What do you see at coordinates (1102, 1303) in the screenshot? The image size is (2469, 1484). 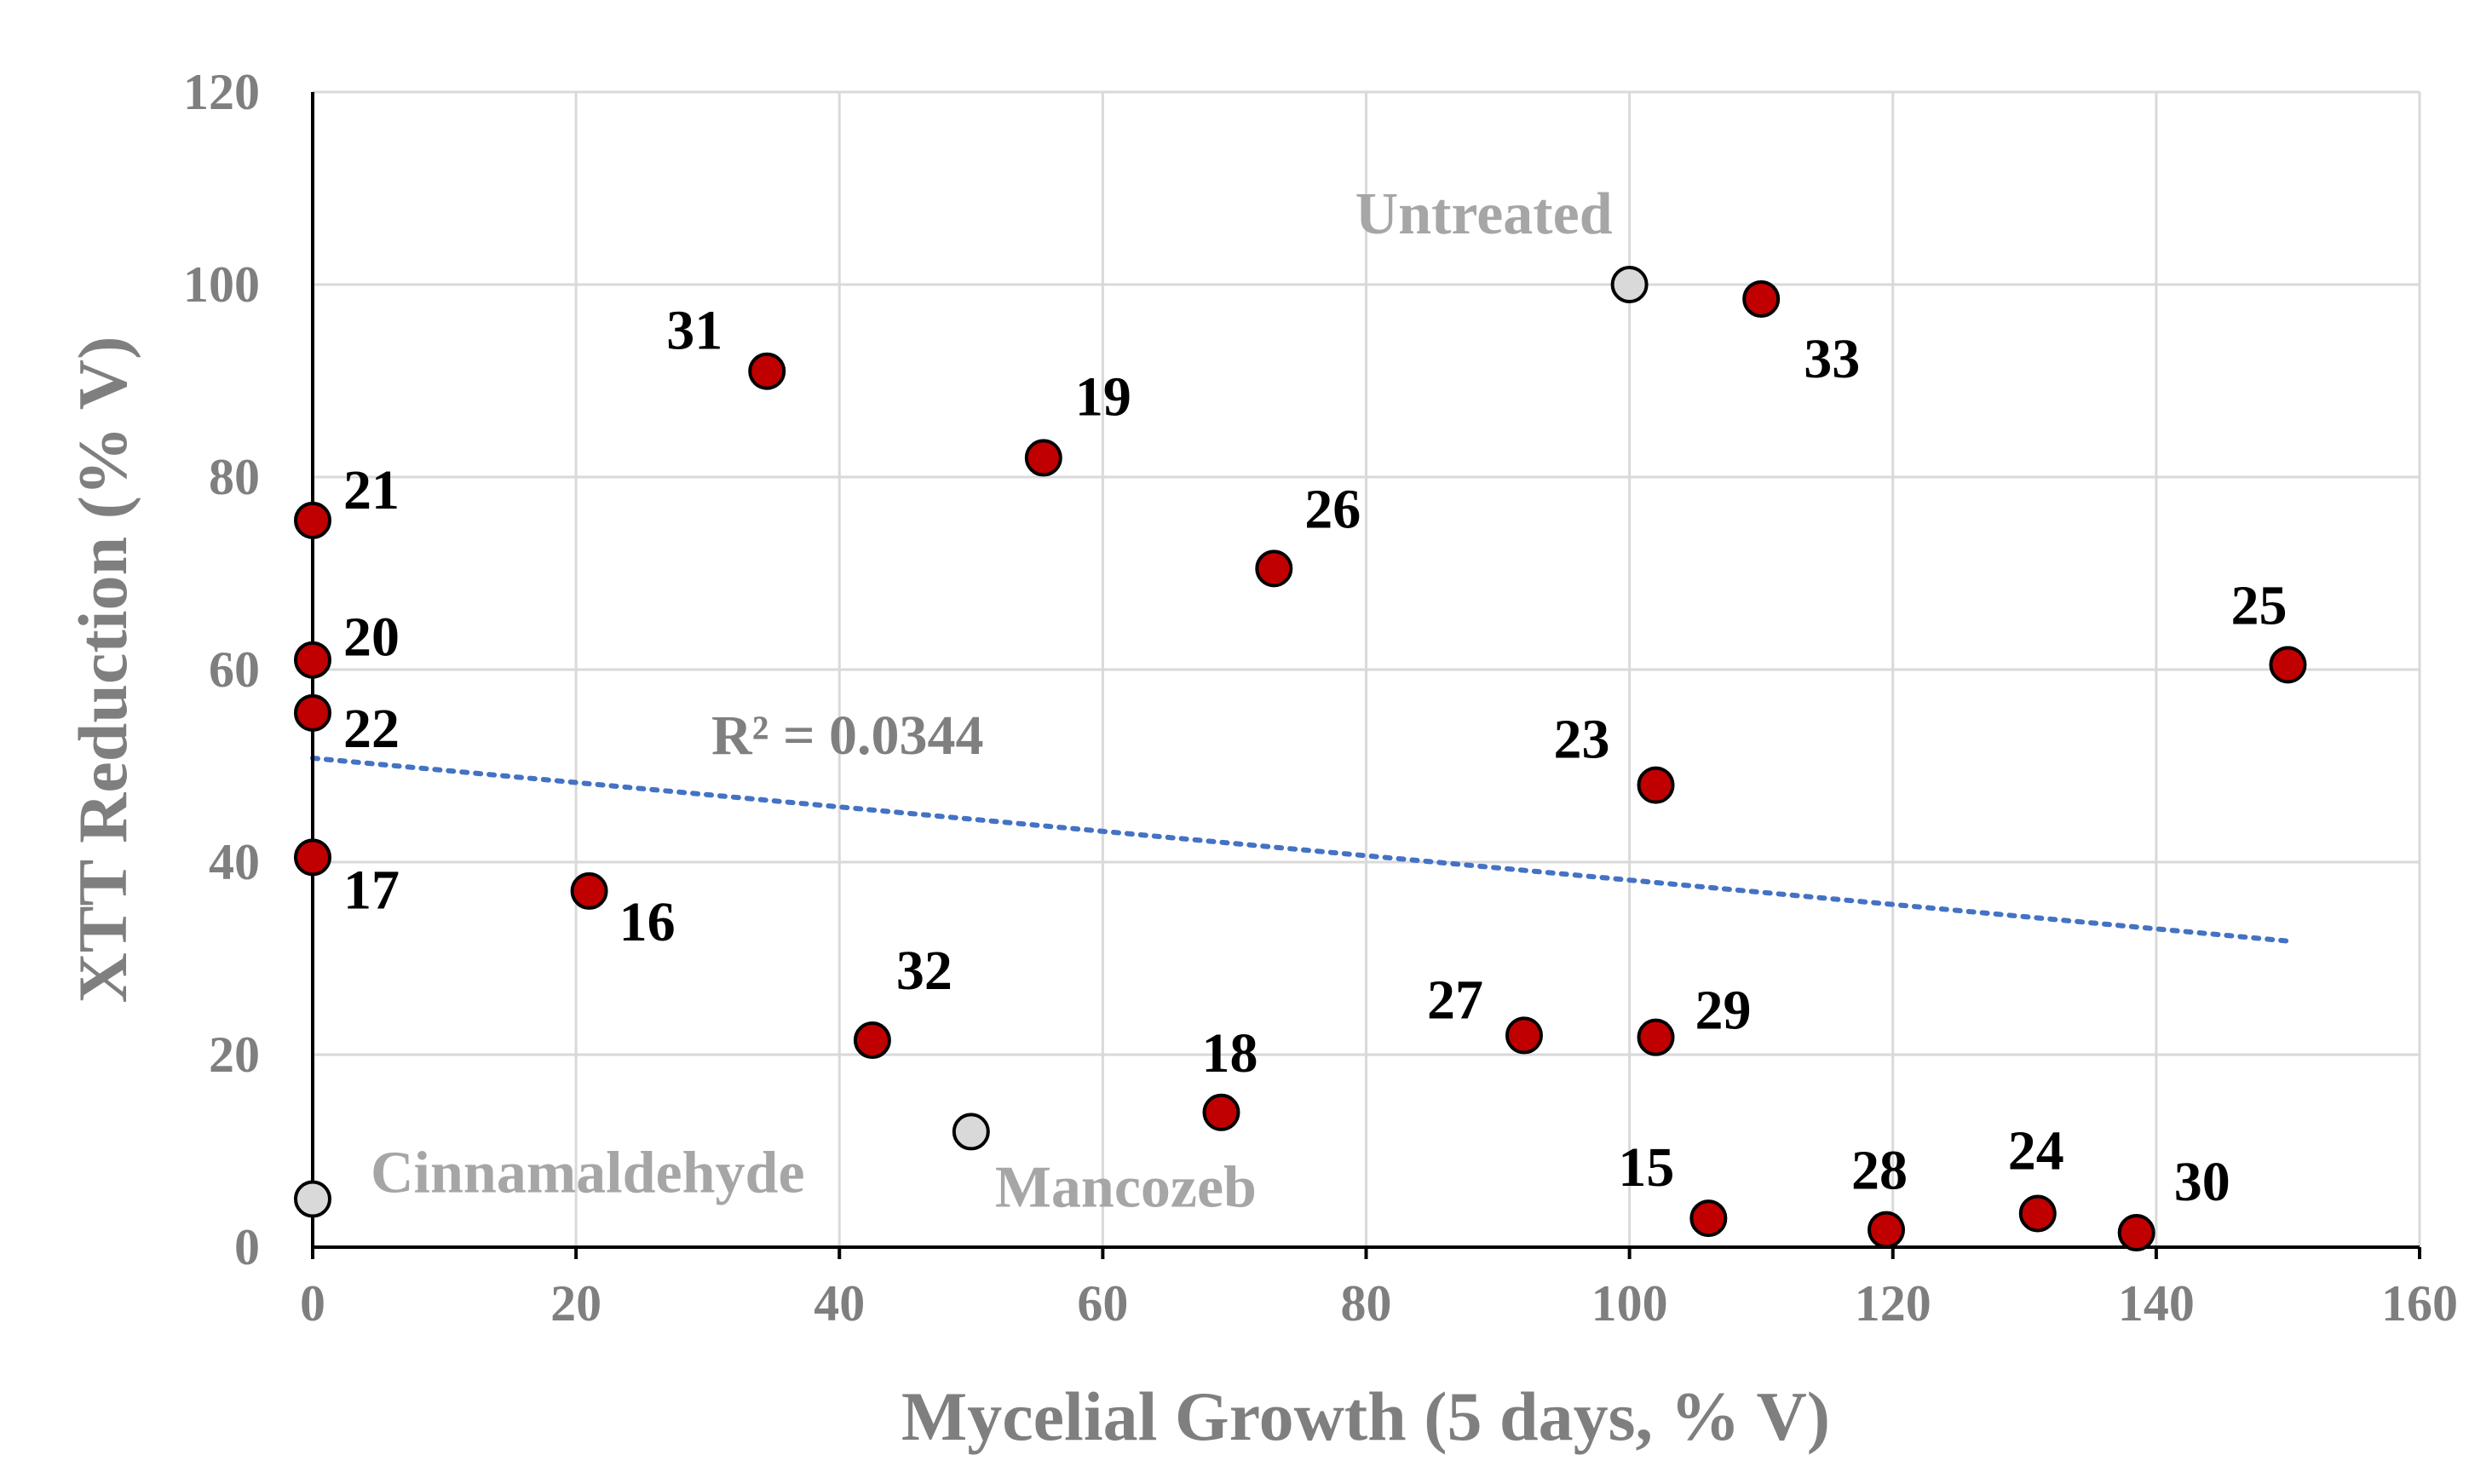 I see `x-tick-label: 60` at bounding box center [1102, 1303].